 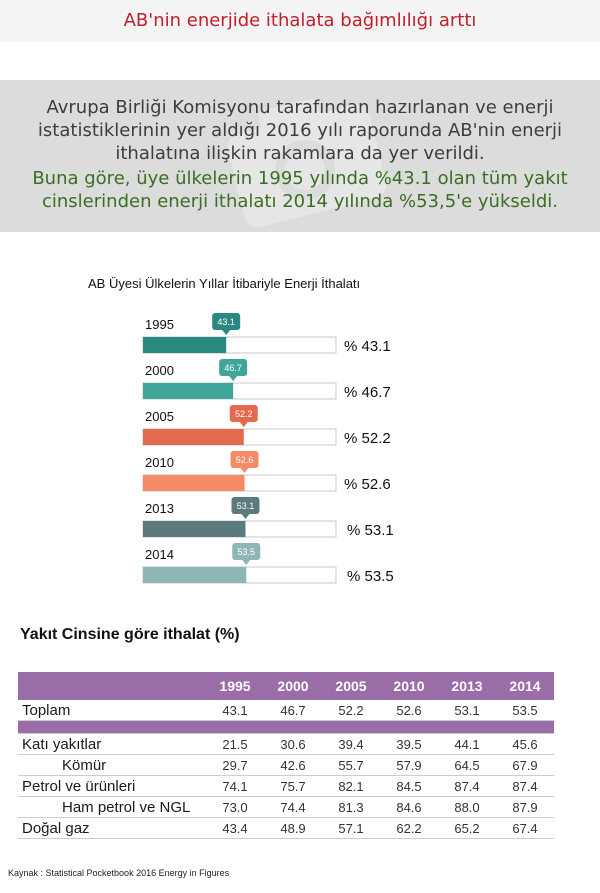 I want to click on year-label: 2014, so click(x=159, y=554).